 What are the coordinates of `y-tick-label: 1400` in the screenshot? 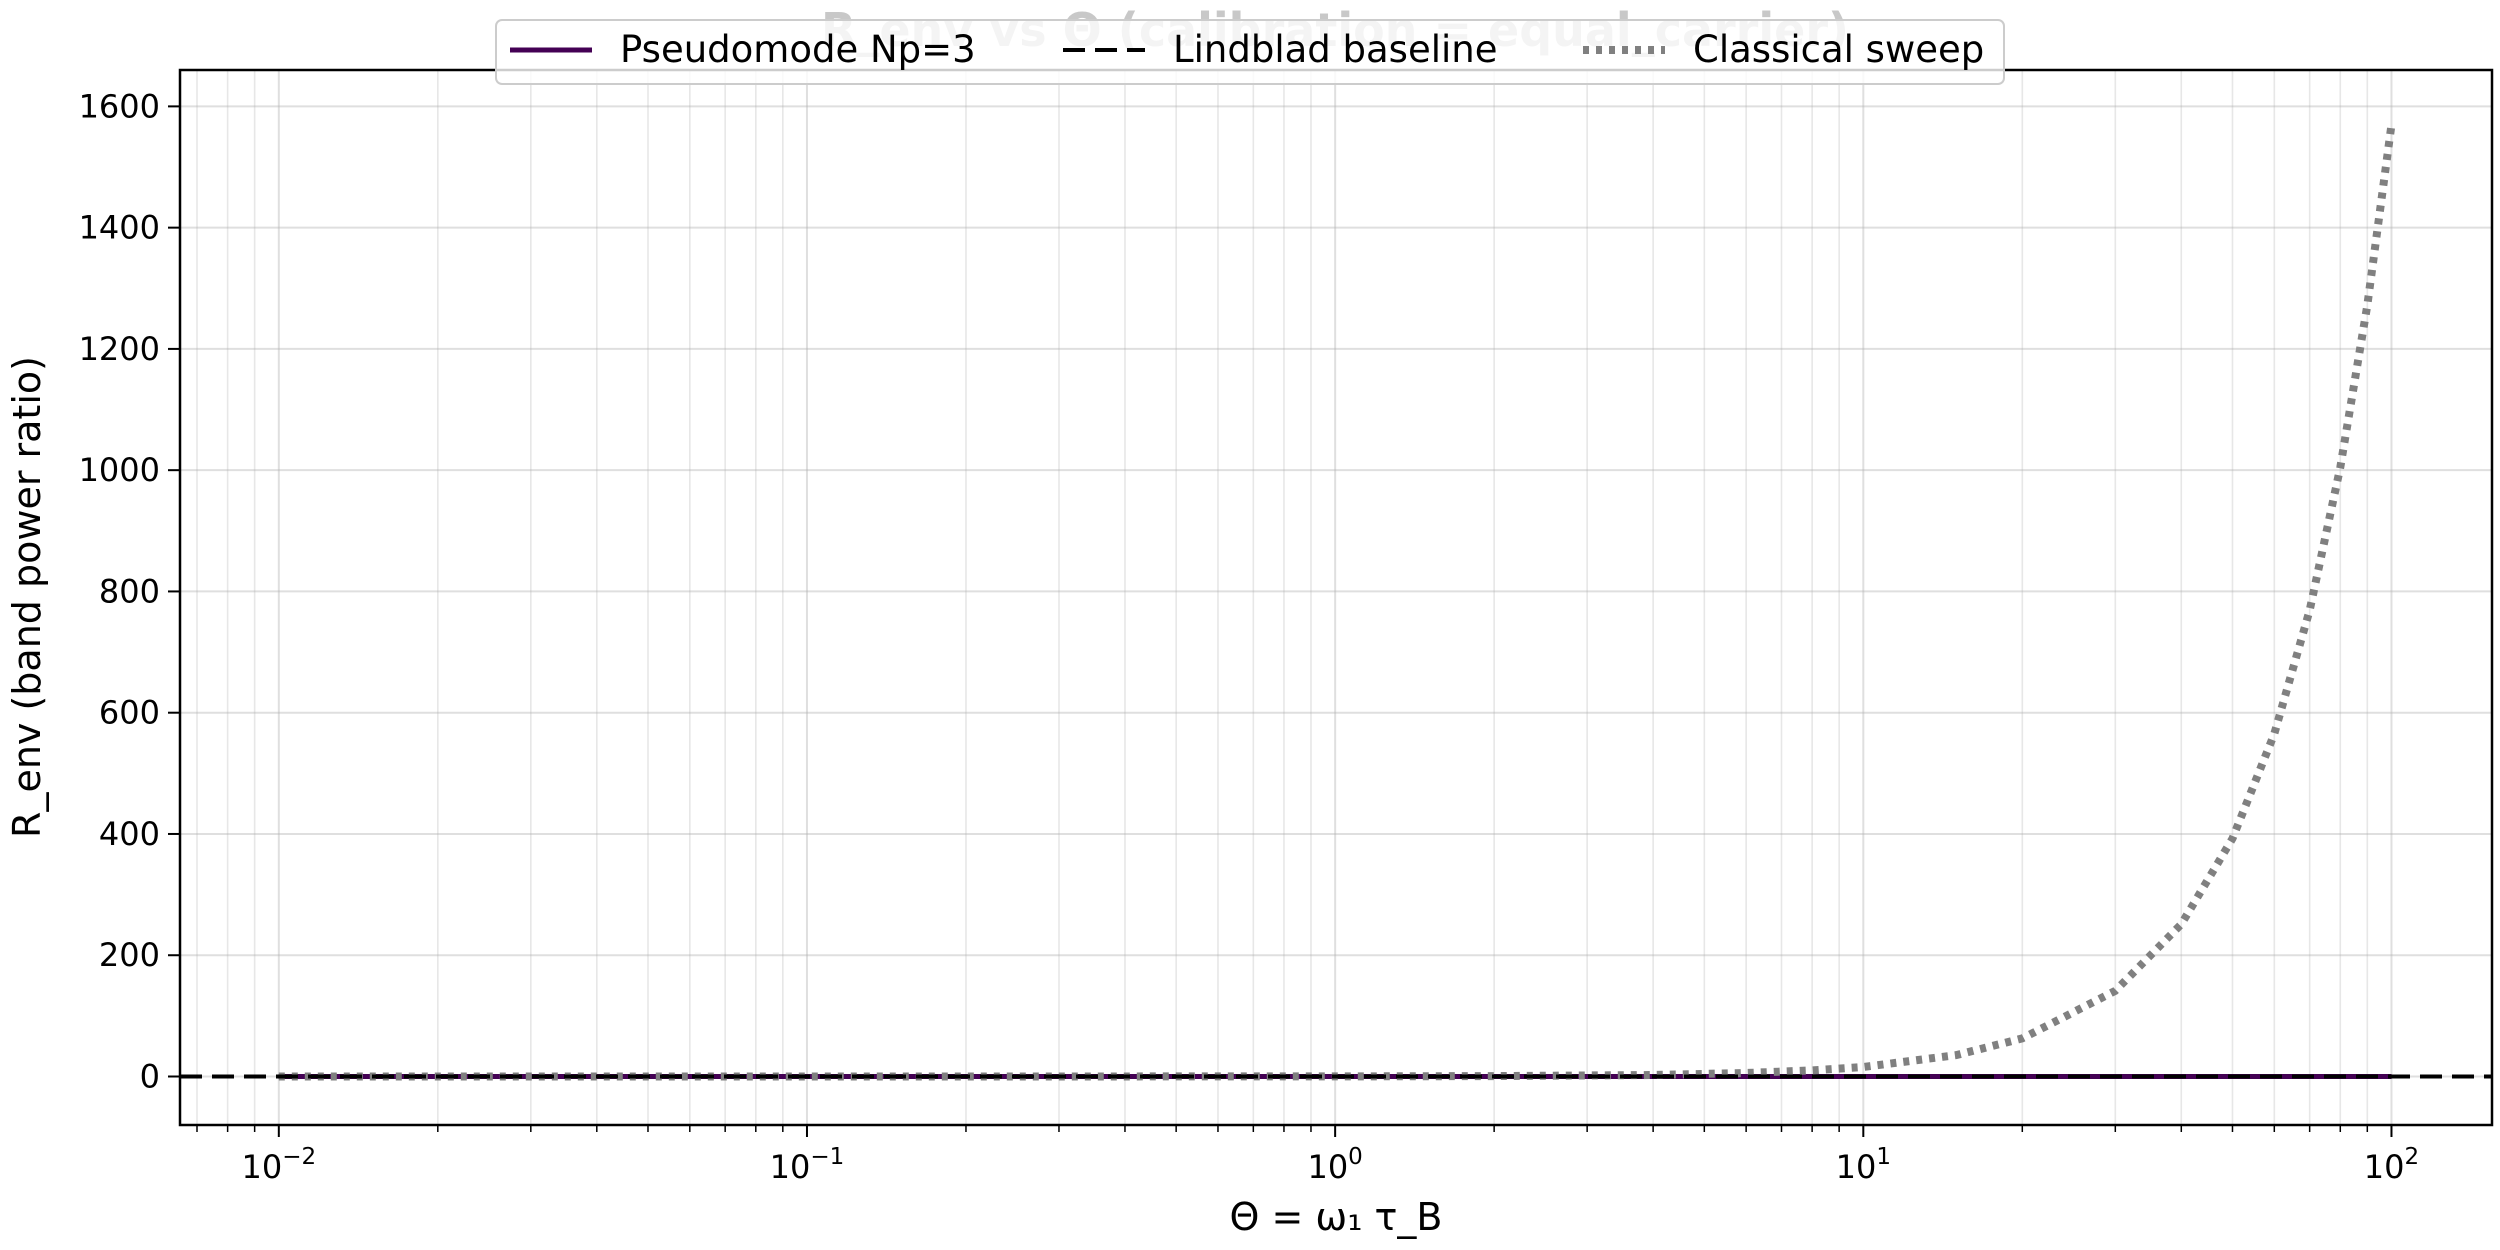 It's located at (119, 228).